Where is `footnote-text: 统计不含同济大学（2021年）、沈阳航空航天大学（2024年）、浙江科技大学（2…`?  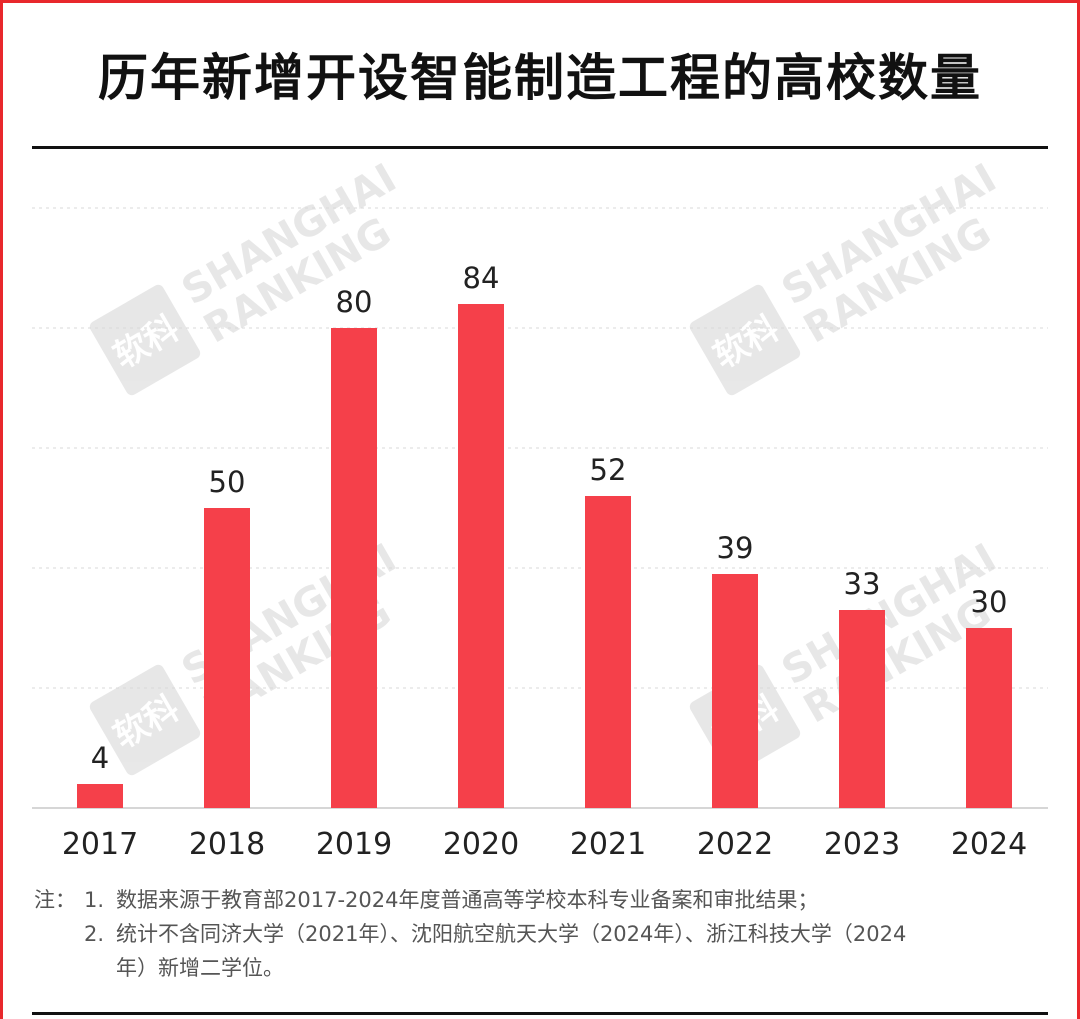 footnote-text: 统计不含同济大学（2021年）、沈阳航空航天大学（2024年）、浙江科技大学（2… is located at coordinates (511, 934).